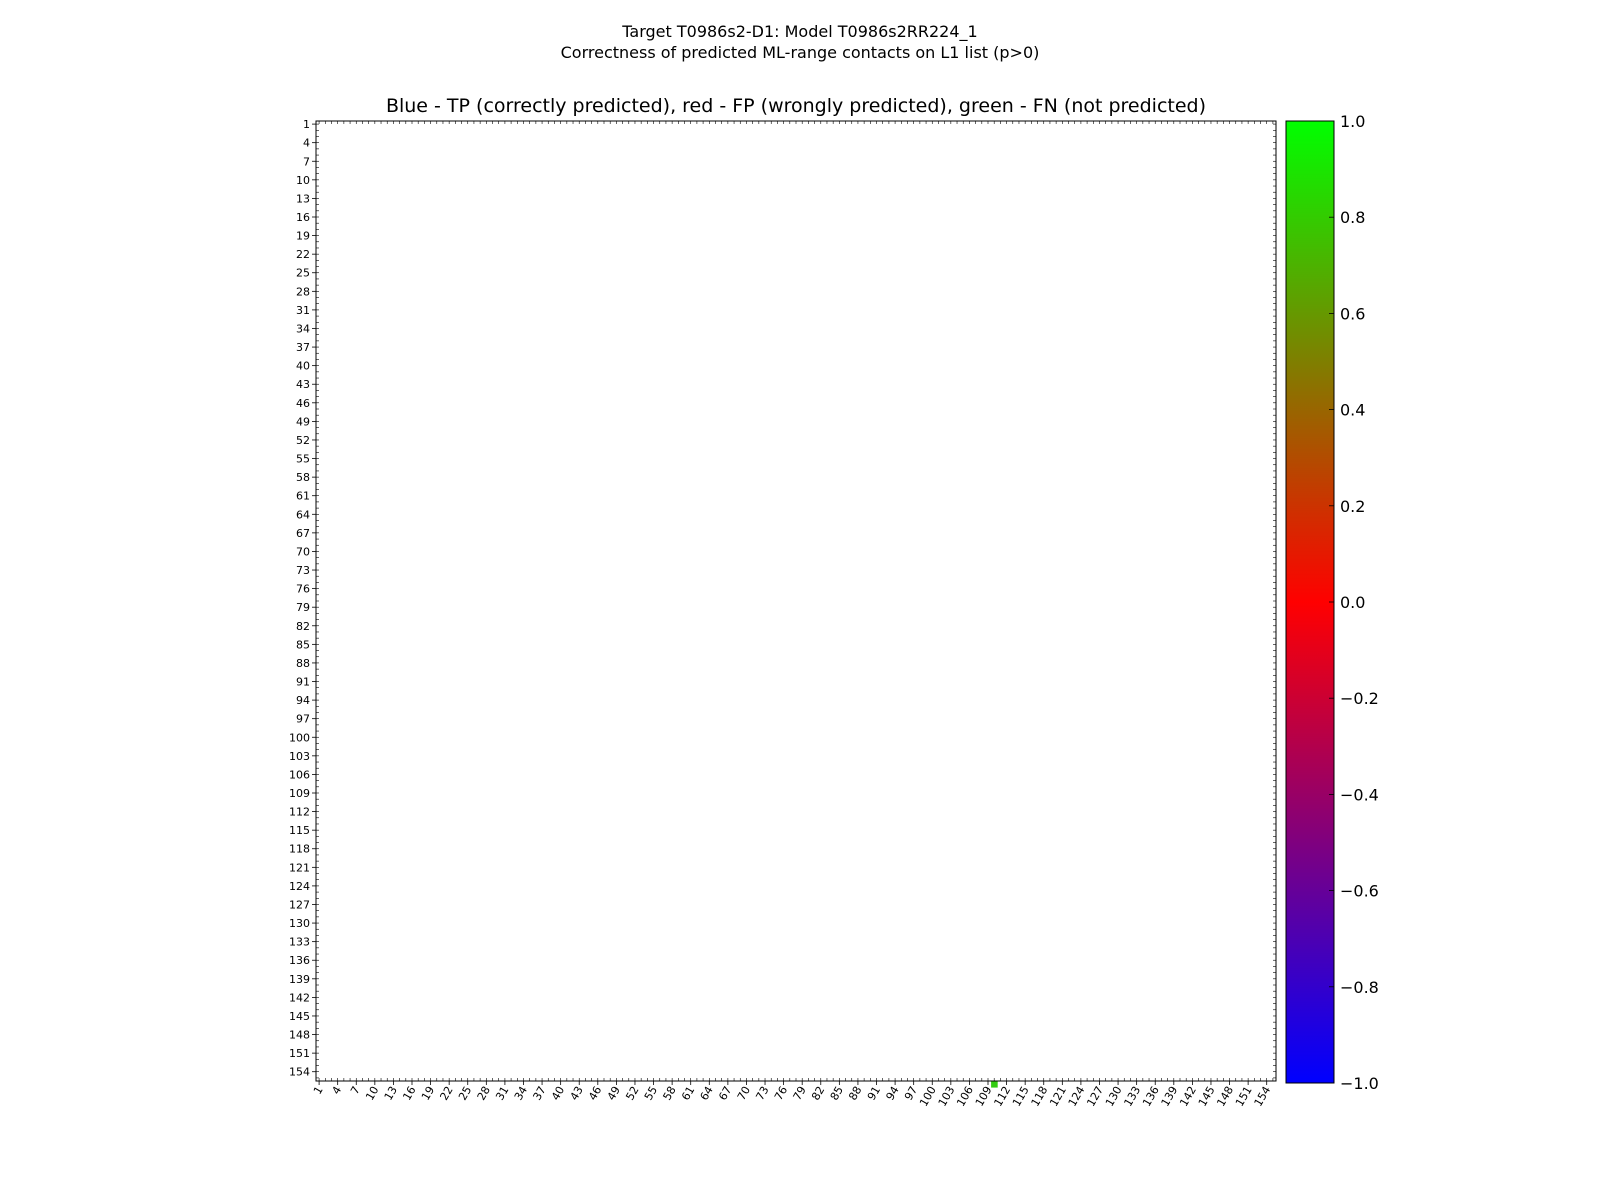 The width and height of the screenshot is (1600, 1200). What do you see at coordinates (984, 1096) in the screenshot?
I see `x-tick-label: 109` at bounding box center [984, 1096].